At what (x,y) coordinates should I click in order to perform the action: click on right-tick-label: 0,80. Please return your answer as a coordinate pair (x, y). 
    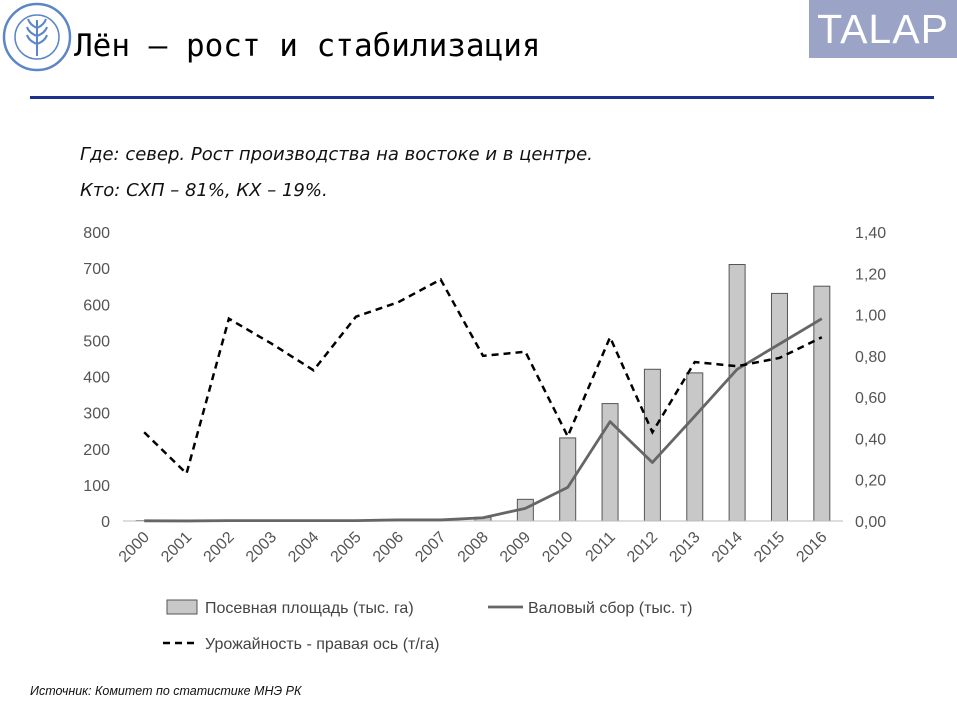
    Looking at the image, I should click on (870, 357).